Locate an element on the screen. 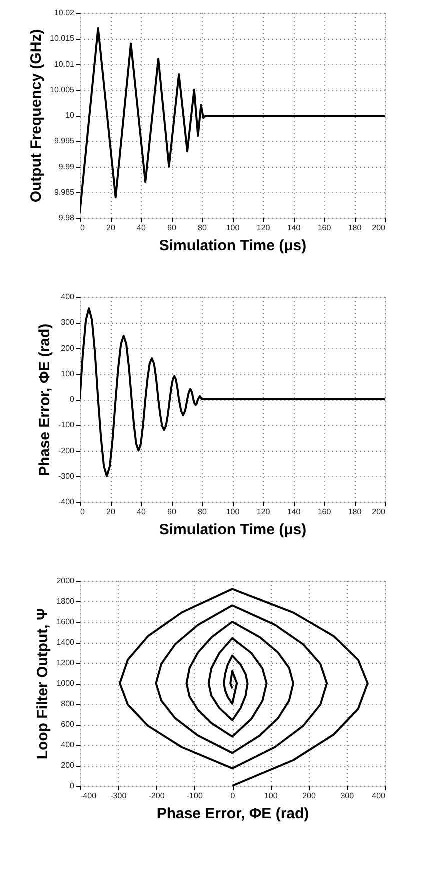 The width and height of the screenshot is (437, 890). y-tick-label: -100 is located at coordinates (67, 425).